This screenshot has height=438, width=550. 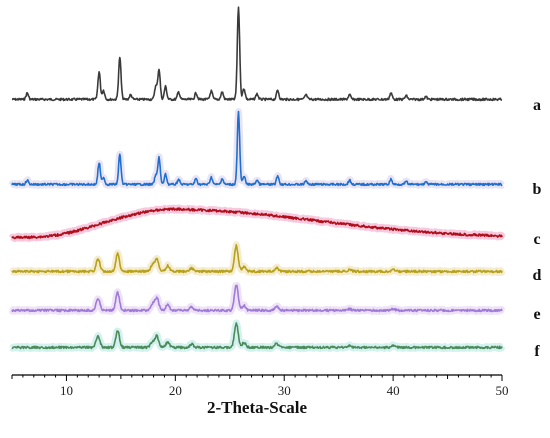 What do you see at coordinates (66, 390) in the screenshot?
I see `x-tick-label: 10` at bounding box center [66, 390].